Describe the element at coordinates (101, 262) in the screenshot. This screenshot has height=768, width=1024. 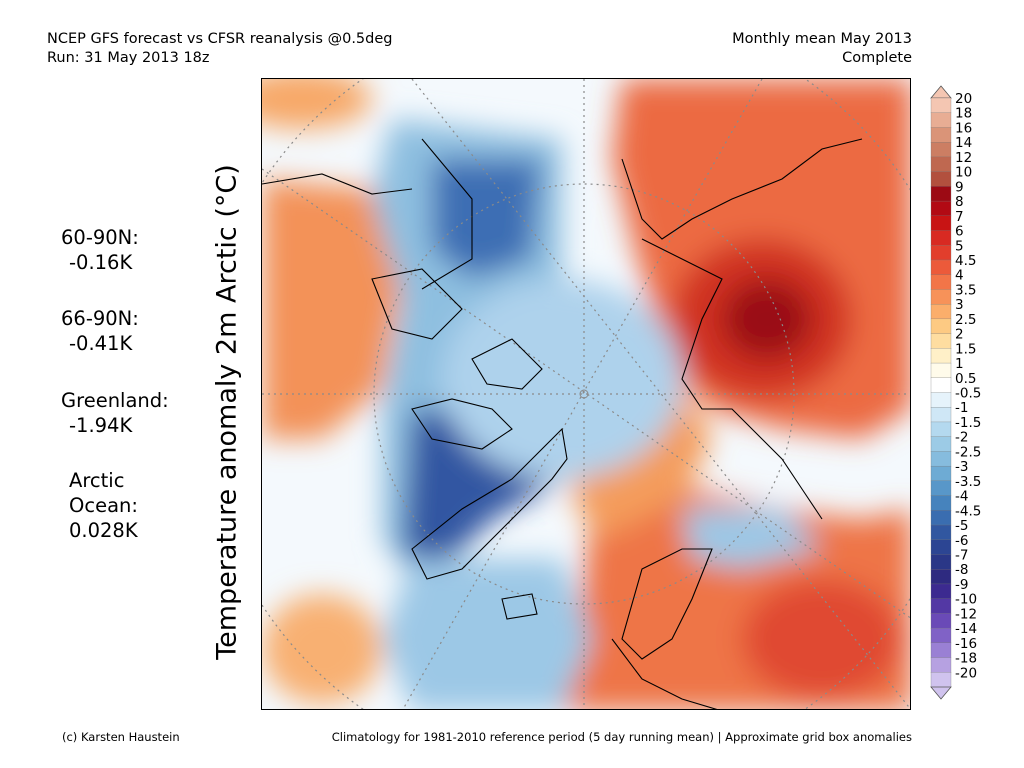
I see `stat-value: -0.16K` at that location.